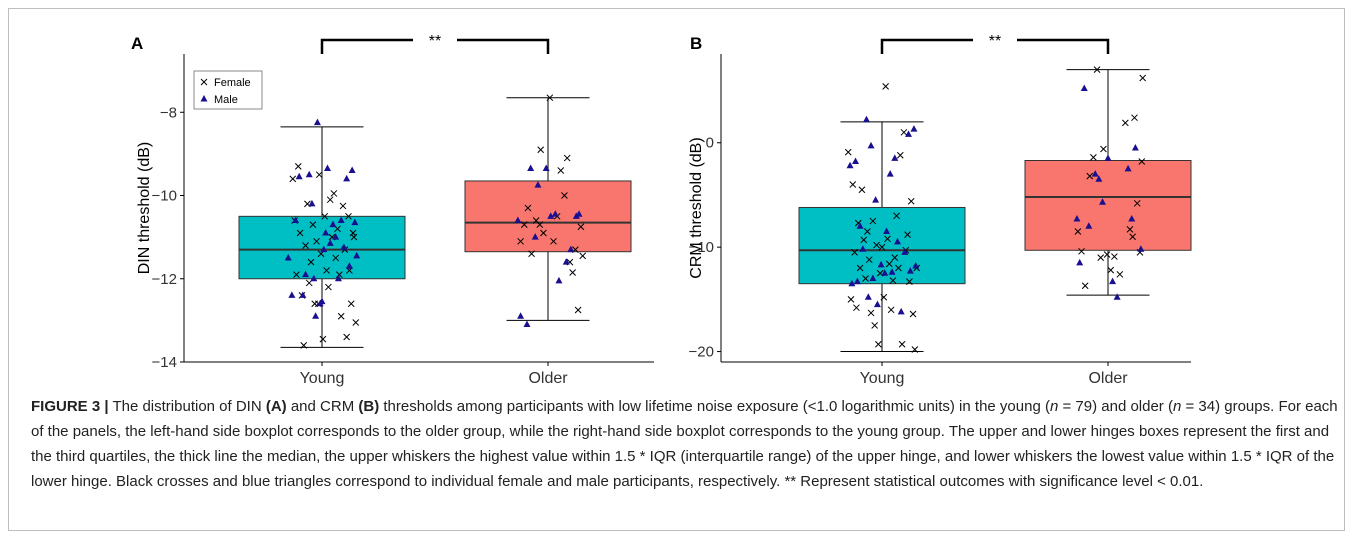 The width and height of the screenshot is (1355, 542). Describe the element at coordinates (144, 208) in the screenshot. I see `y-axis-label: DIN threshold (dB)` at that location.